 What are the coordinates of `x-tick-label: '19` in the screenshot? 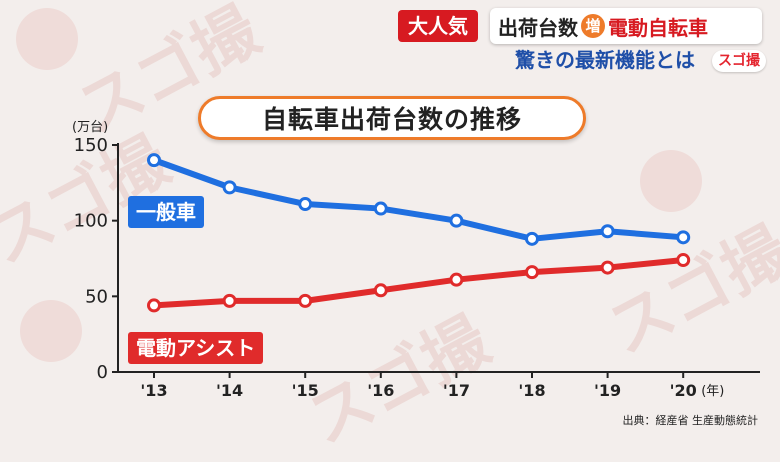 It's located at (607, 390).